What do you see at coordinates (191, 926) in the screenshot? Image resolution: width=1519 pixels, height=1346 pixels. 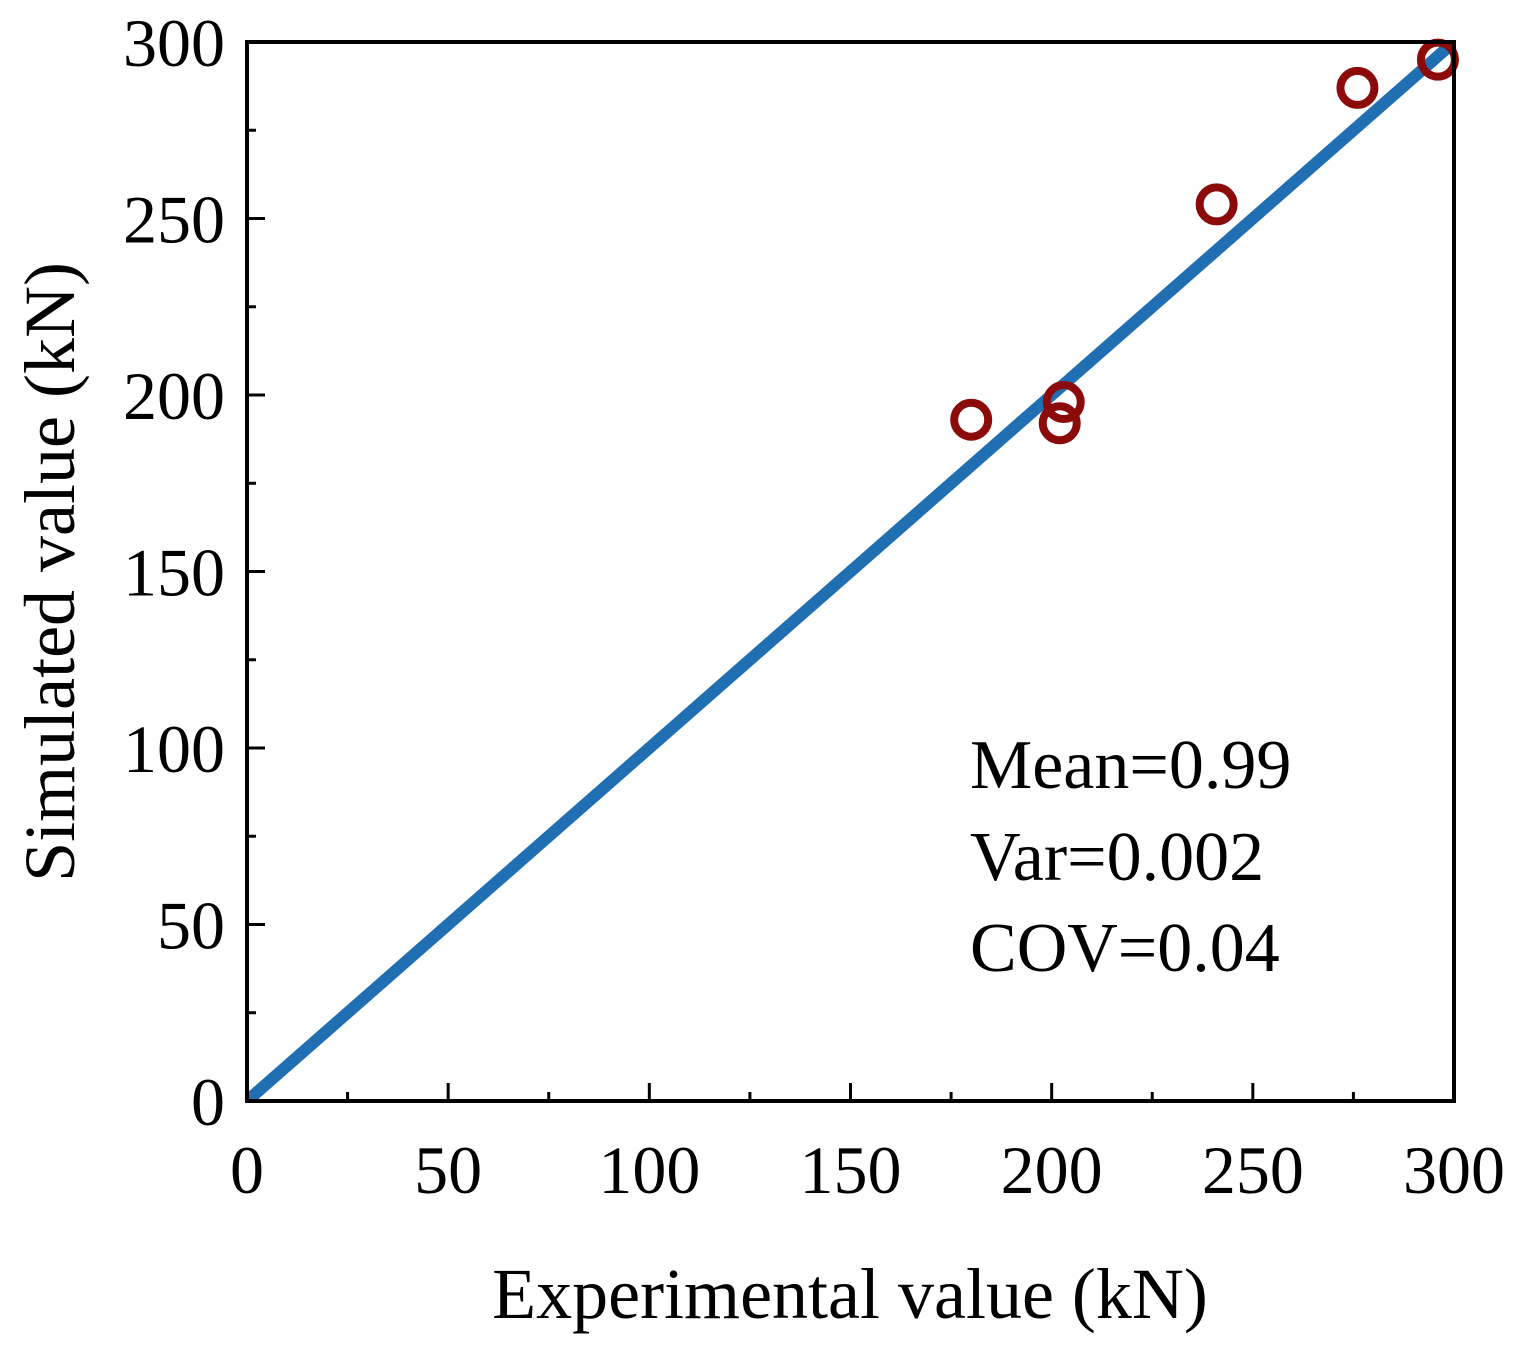 I see `y-tick-label: 50` at bounding box center [191, 926].